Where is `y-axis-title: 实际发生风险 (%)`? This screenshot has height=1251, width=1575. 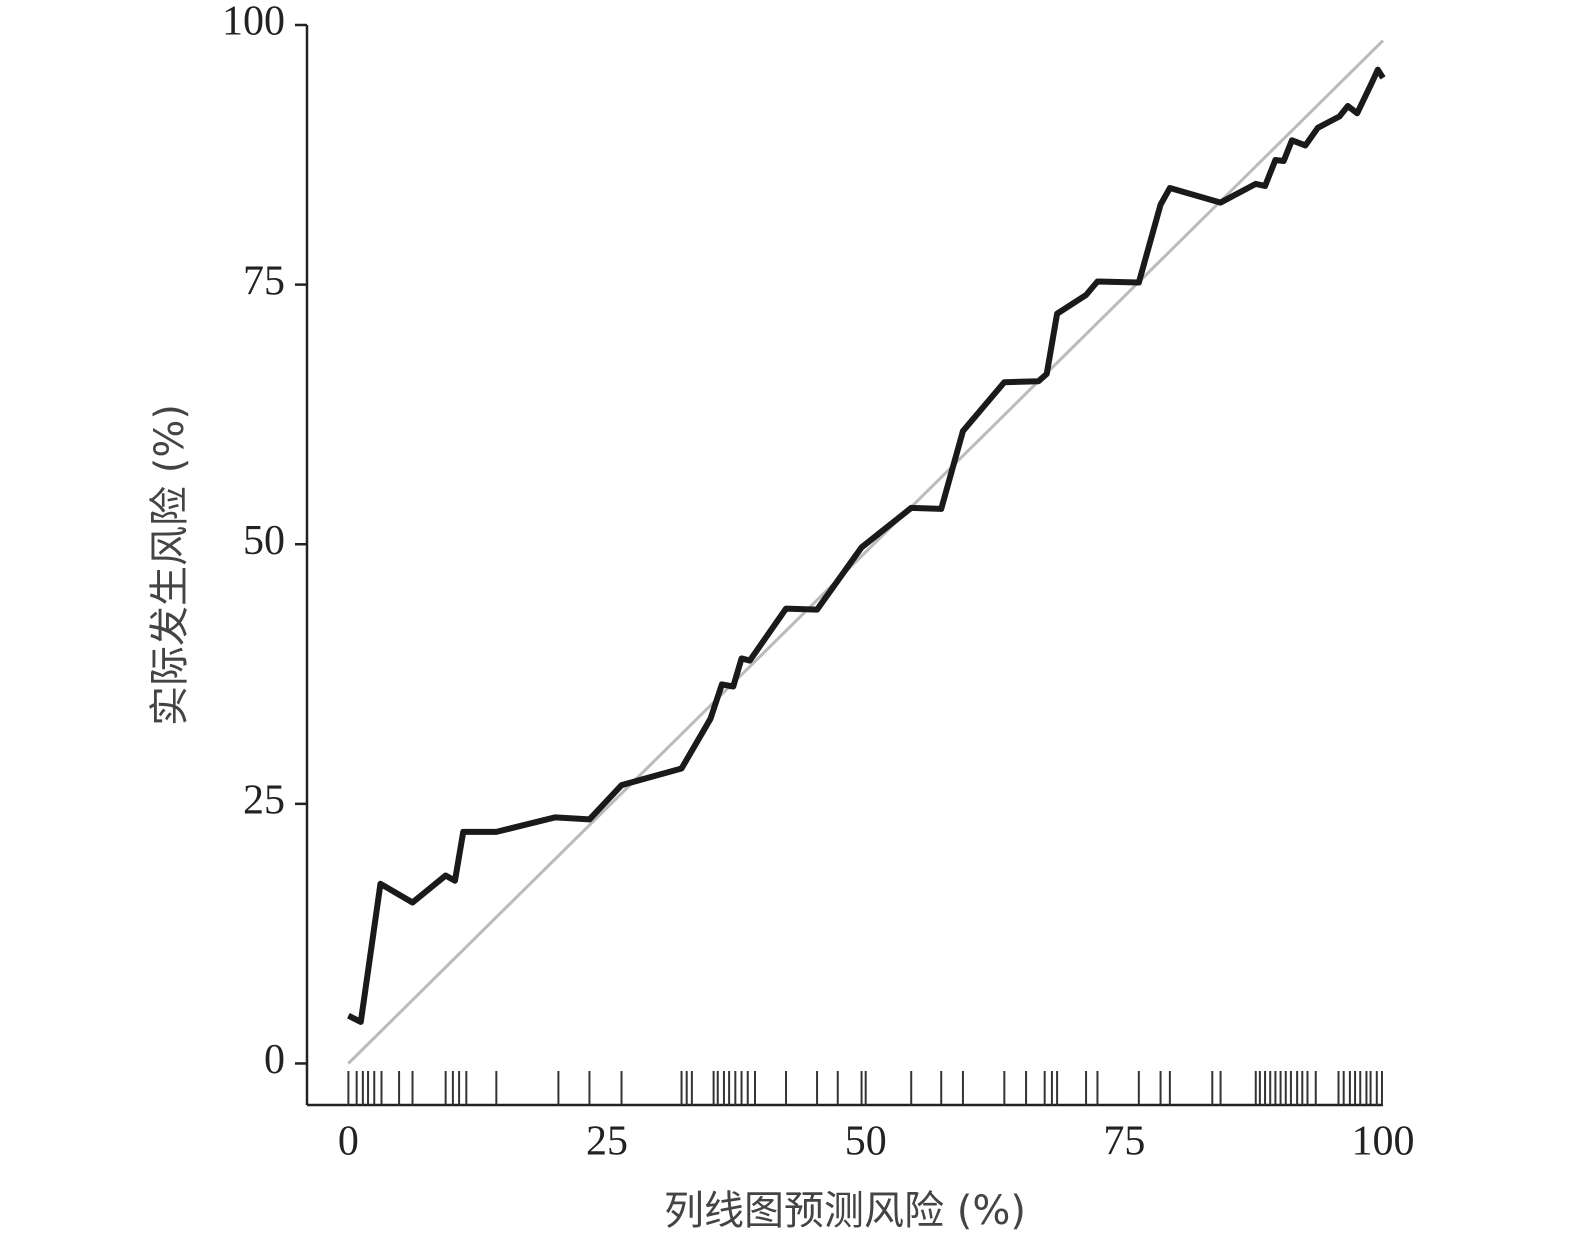
y-axis-title: 实际发生风险 (%) is located at coordinates (170, 565).